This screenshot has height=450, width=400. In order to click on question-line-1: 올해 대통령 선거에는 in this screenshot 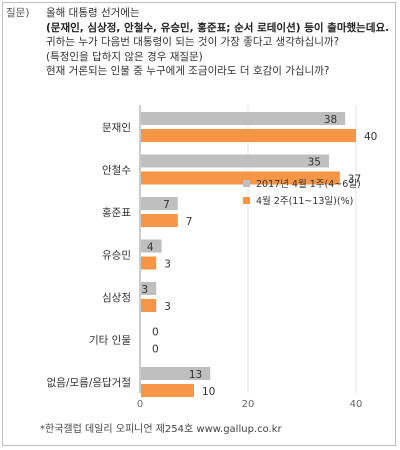, I will do `click(93, 13)`.